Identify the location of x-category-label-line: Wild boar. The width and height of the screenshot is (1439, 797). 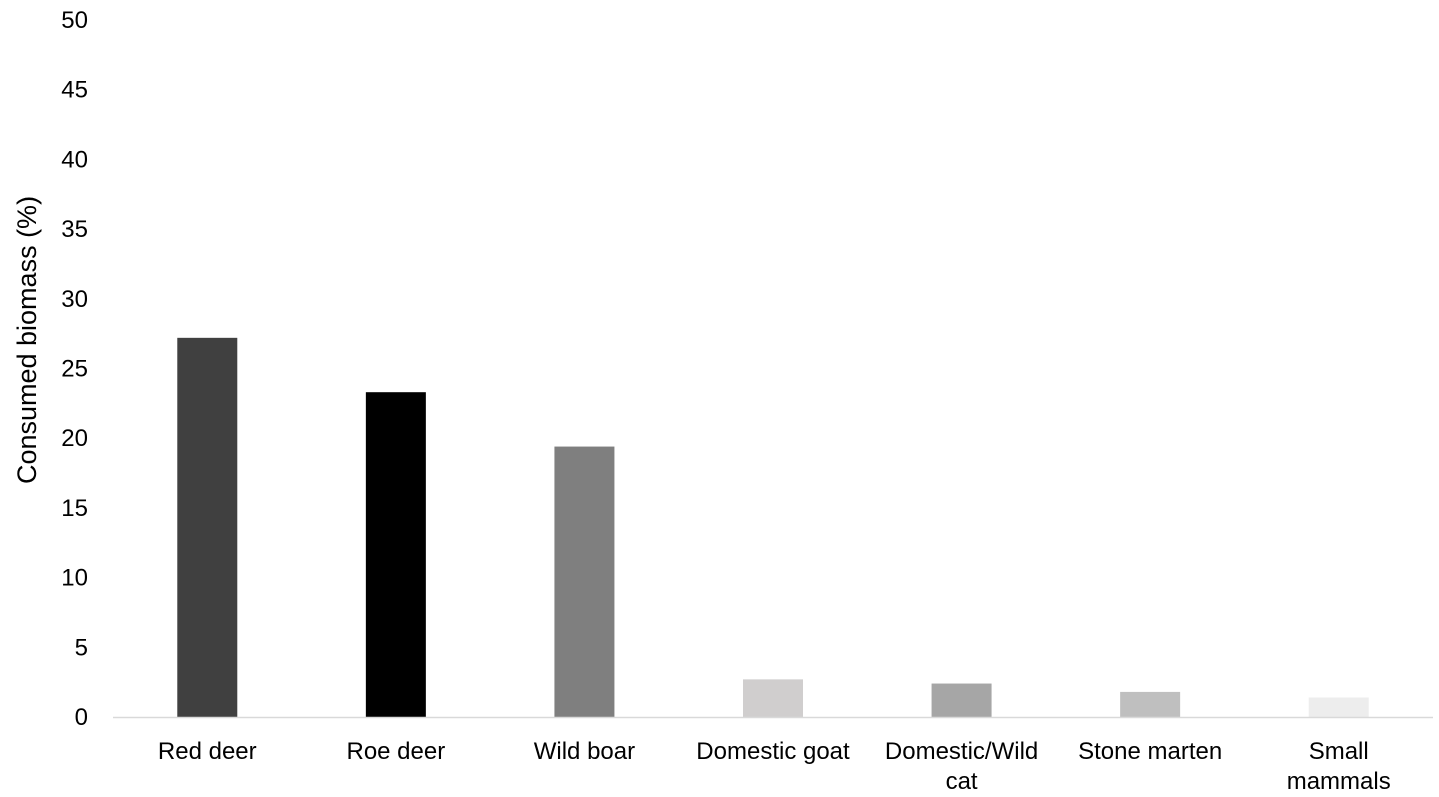
(584, 751).